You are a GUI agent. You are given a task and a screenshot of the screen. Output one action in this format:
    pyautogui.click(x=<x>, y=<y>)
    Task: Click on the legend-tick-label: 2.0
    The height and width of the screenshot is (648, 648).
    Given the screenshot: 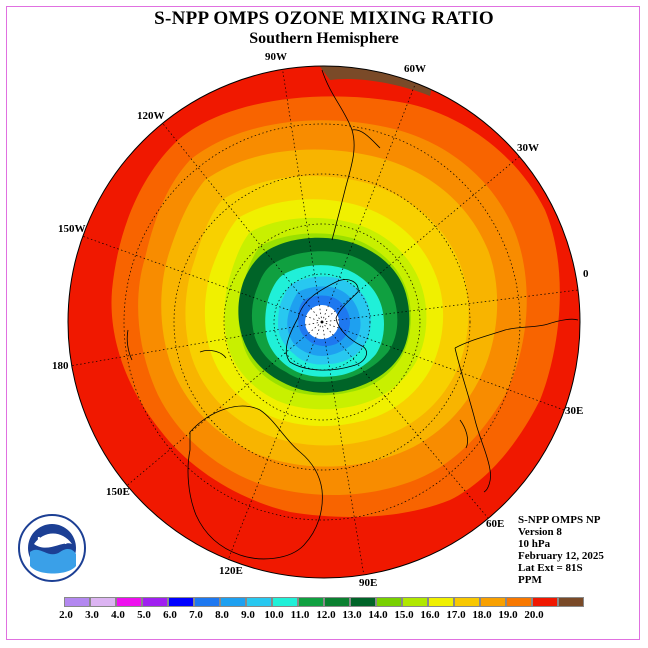 What is the action you would take?
    pyautogui.click(x=66, y=615)
    